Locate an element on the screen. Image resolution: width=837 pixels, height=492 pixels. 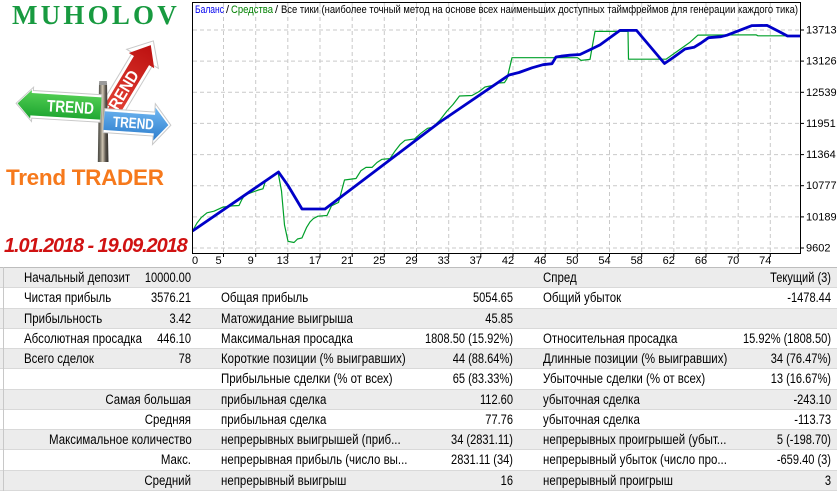
svg-text: 50 is located at coordinates (572, 261).